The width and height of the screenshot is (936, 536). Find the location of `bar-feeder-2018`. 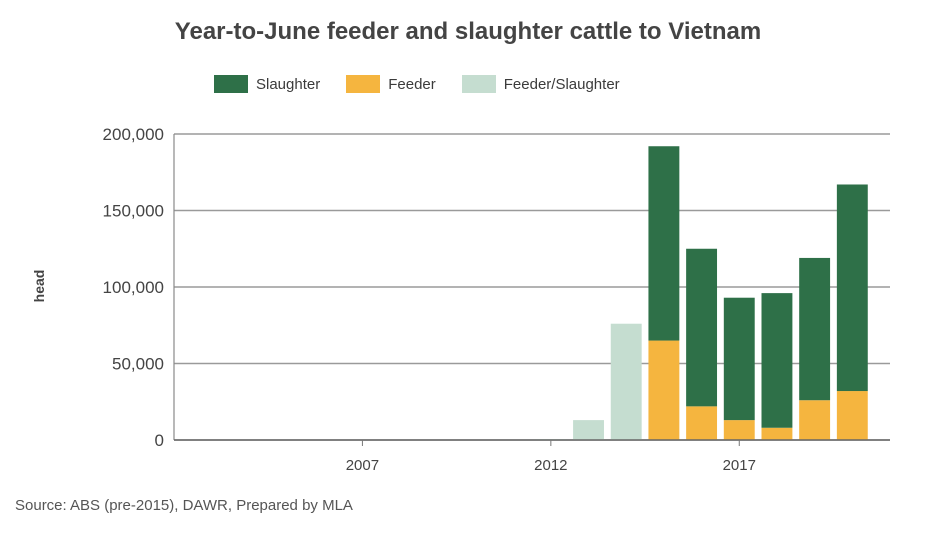

bar-feeder-2018 is located at coordinates (777, 433).